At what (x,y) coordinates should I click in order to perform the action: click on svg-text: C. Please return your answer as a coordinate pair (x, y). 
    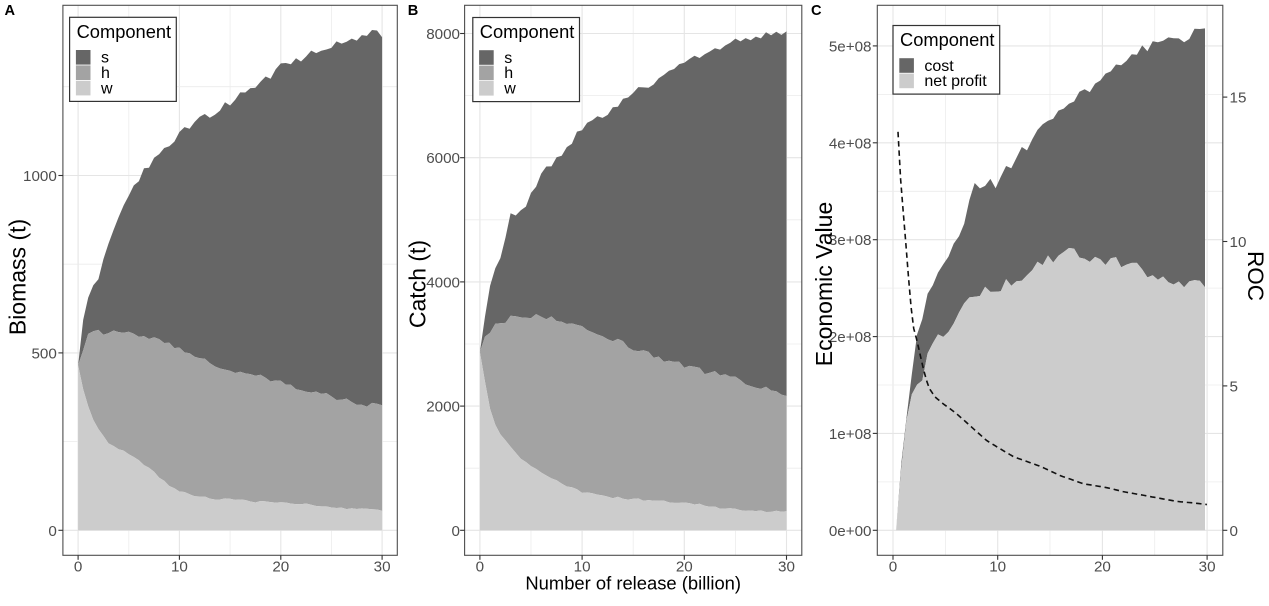
    Looking at the image, I should click on (816, 11).